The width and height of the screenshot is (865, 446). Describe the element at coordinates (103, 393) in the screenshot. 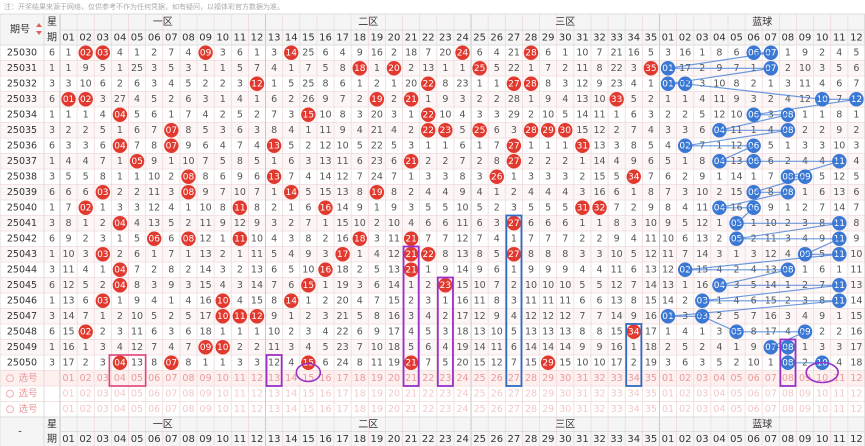

I see `pick-number: 03` at that location.